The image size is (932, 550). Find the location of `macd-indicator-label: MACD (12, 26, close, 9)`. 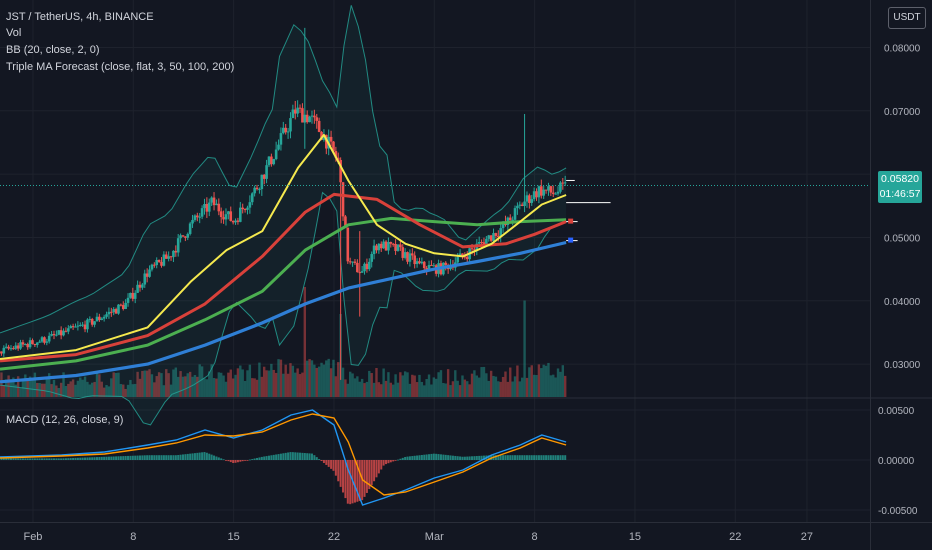

macd-indicator-label: MACD (12, 26, close, 9) is located at coordinates (65, 420).